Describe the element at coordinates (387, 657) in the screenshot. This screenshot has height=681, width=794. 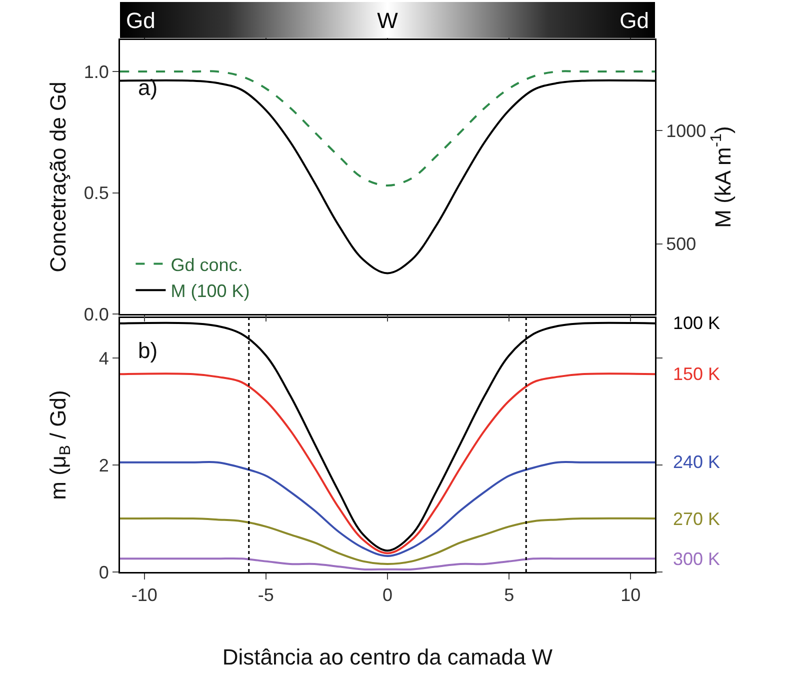
I see `x-axis-title: Distância ao centro da camada W` at that location.